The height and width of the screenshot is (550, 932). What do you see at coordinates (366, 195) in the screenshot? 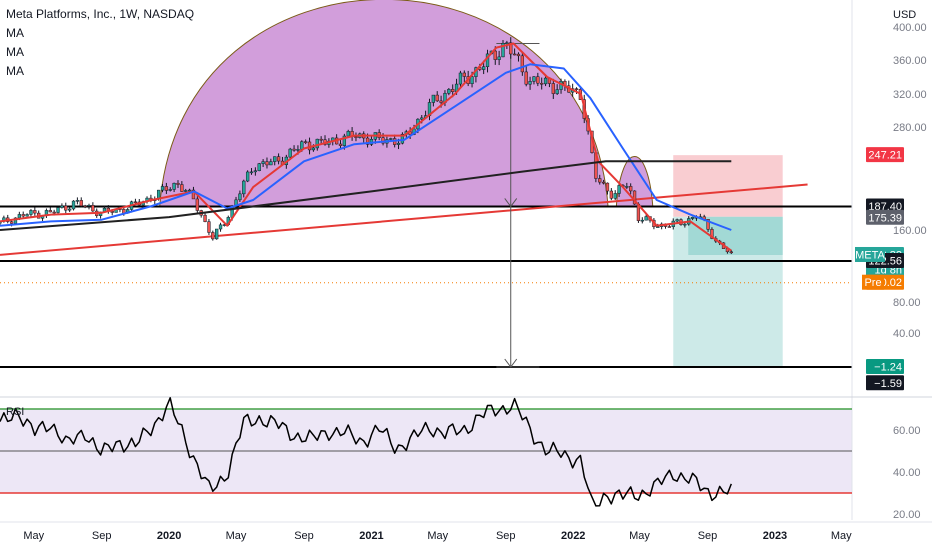
I see `ma-slow-line` at bounding box center [366, 195].